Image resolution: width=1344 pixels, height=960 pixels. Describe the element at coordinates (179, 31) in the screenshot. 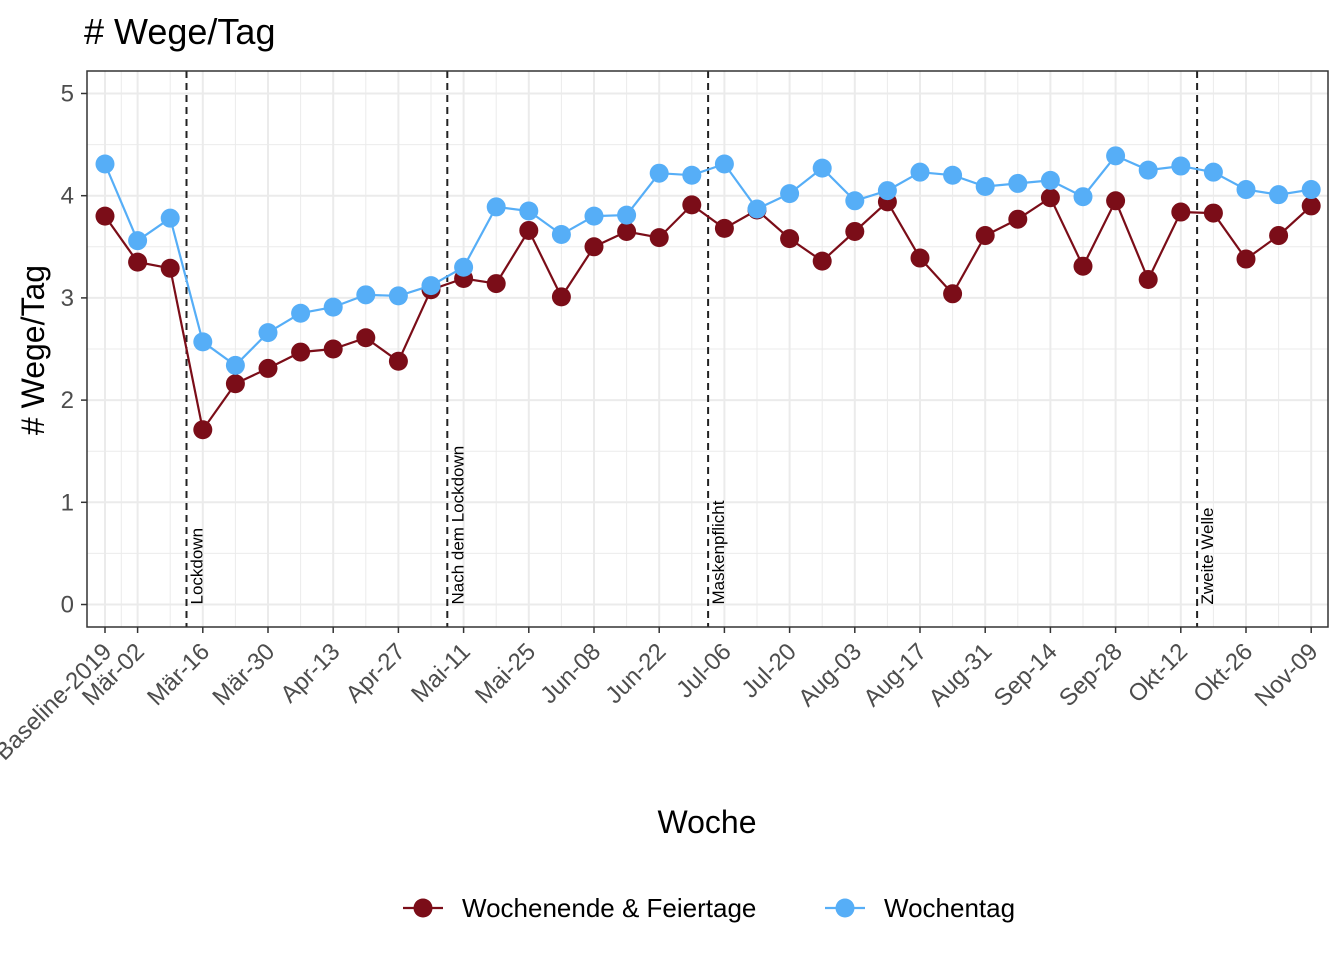

I see `chart-title: # Wege/Tag` at that location.